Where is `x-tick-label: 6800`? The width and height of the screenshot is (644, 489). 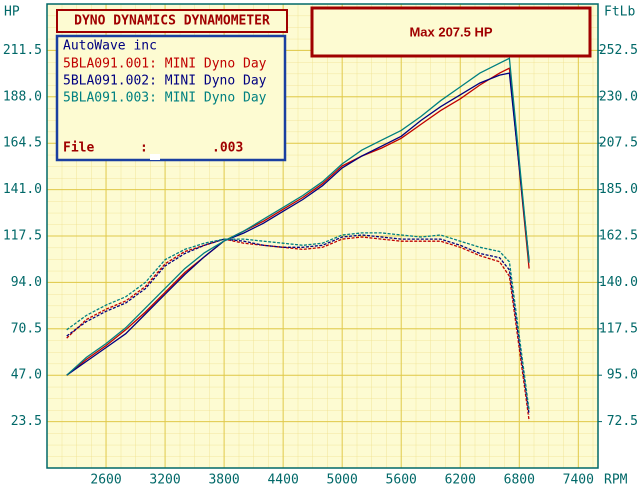
x-tick-label: 6800 is located at coordinates (519, 480).